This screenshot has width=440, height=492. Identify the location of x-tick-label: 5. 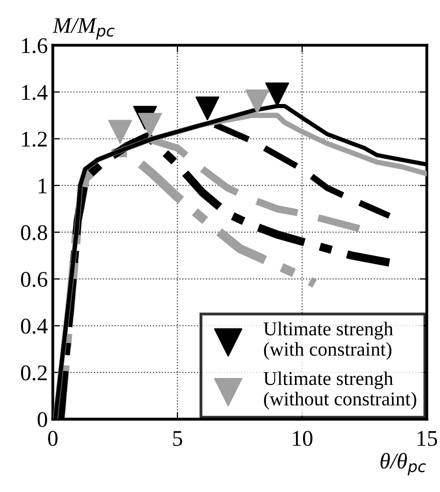
(177, 438).